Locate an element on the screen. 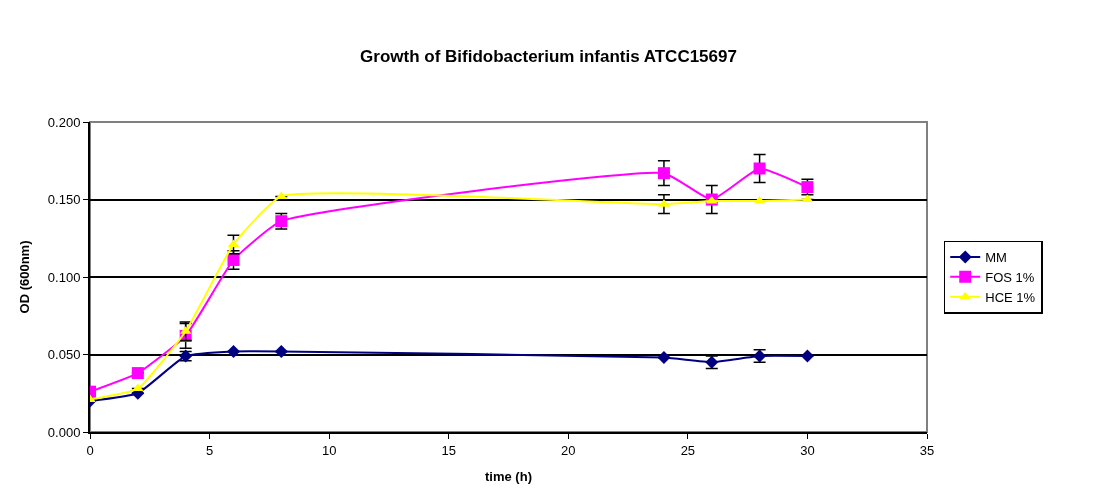 The height and width of the screenshot is (504, 1097). x-axis-title: time (h) is located at coordinates (508, 476).